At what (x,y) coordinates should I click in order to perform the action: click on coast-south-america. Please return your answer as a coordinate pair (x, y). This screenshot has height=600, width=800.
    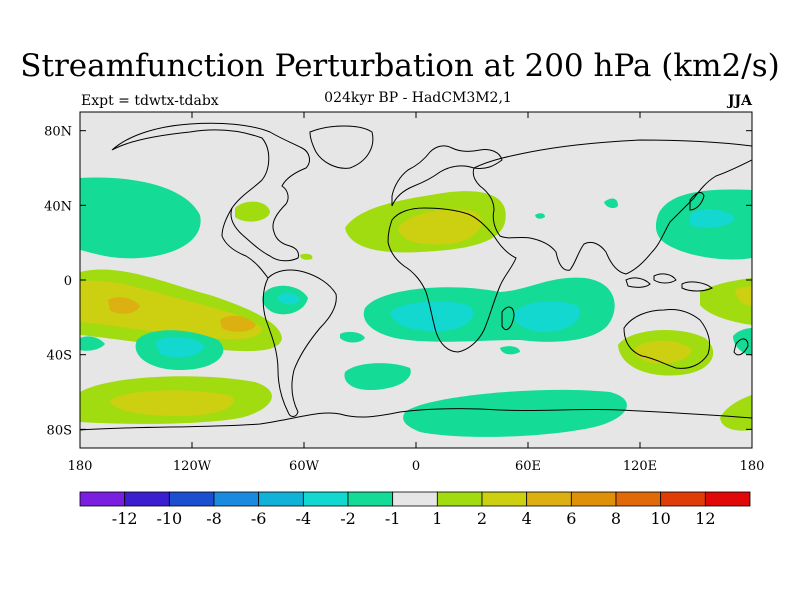
    Looking at the image, I should click on (299, 343).